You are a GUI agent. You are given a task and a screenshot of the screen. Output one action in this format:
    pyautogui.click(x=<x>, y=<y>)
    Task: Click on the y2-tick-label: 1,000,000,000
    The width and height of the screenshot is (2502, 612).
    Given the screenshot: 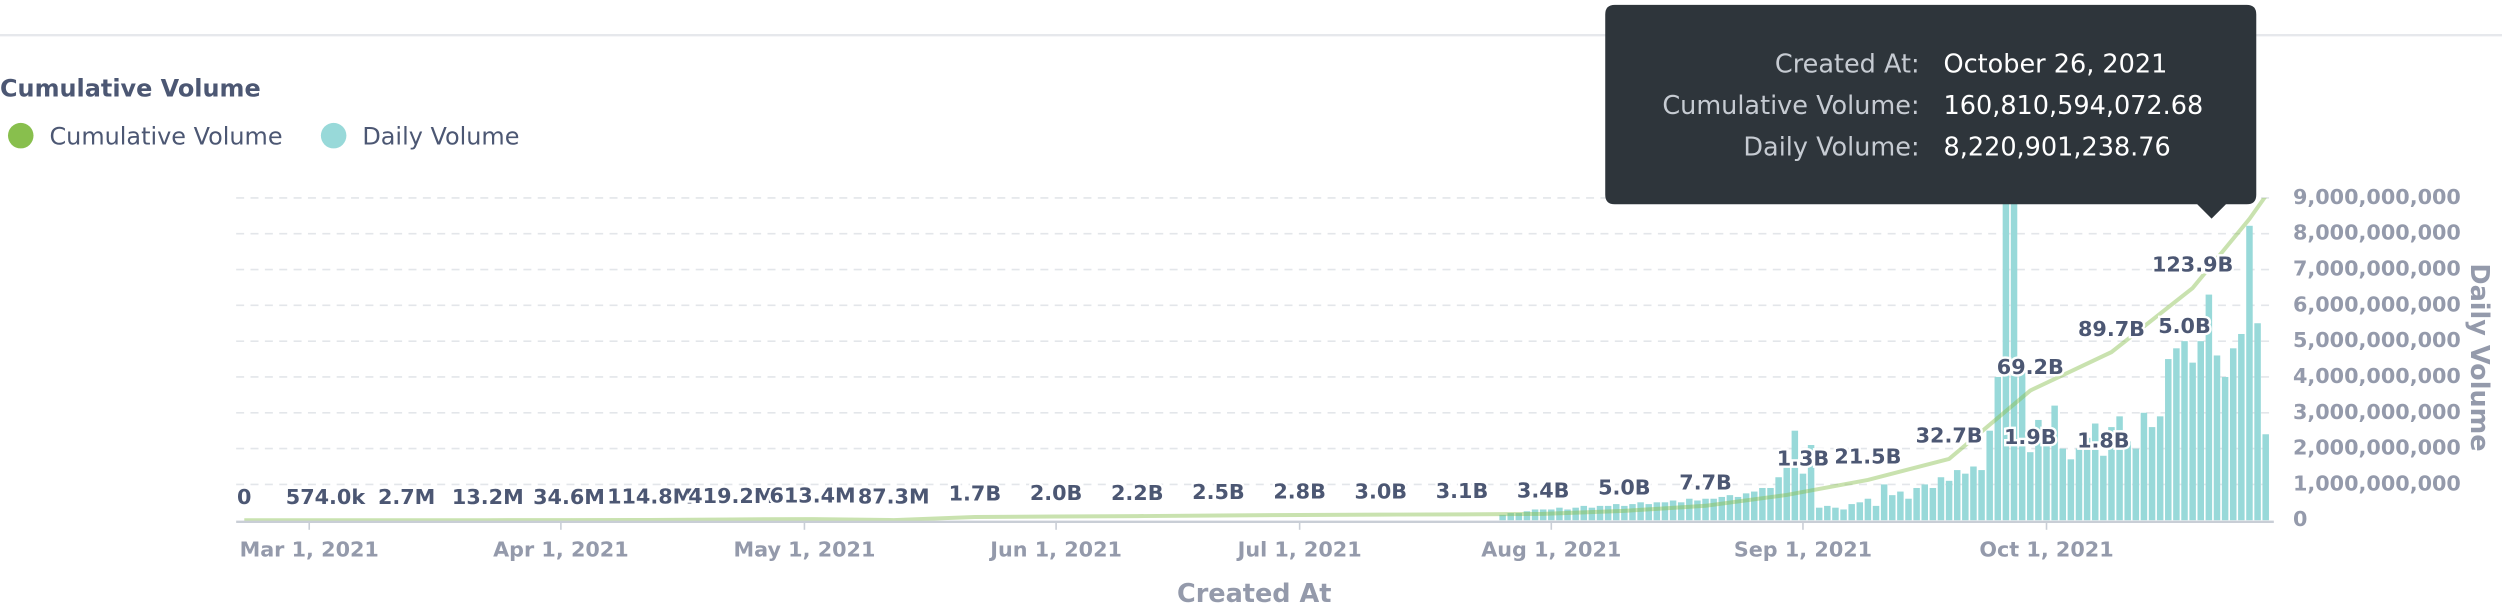 What is the action you would take?
    pyautogui.click(x=2377, y=483)
    